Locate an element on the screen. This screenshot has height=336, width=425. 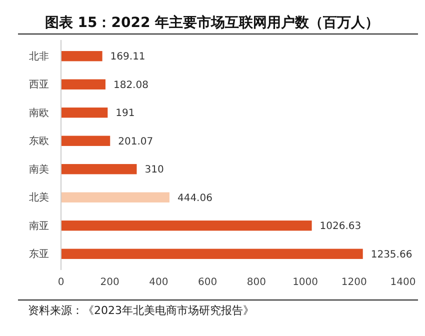
data-label: 1026.63 is located at coordinates (341, 226).